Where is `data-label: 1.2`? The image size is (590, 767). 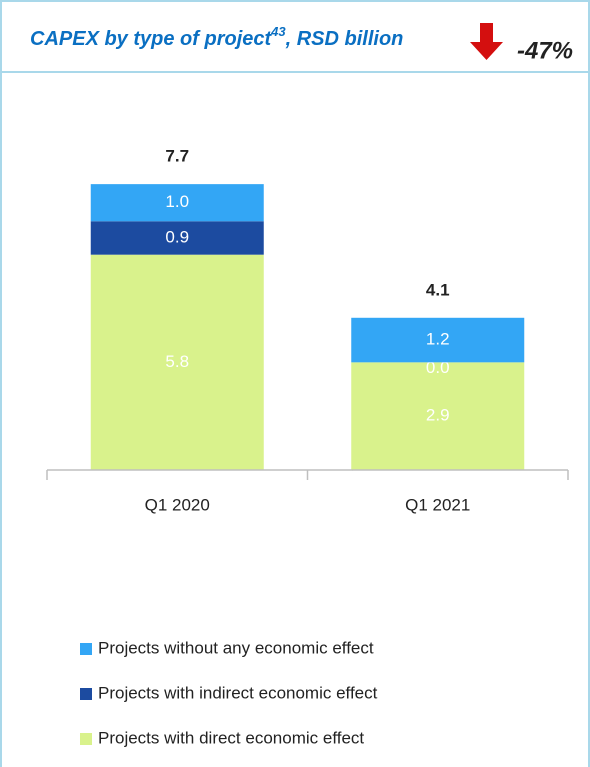
data-label: 1.2 is located at coordinates (438, 339).